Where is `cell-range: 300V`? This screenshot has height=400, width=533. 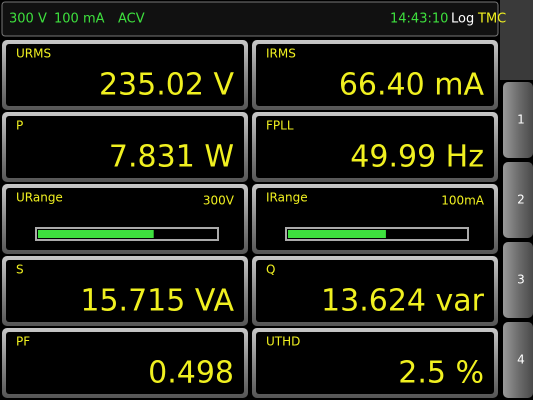 cell-range: 300V is located at coordinates (219, 201).